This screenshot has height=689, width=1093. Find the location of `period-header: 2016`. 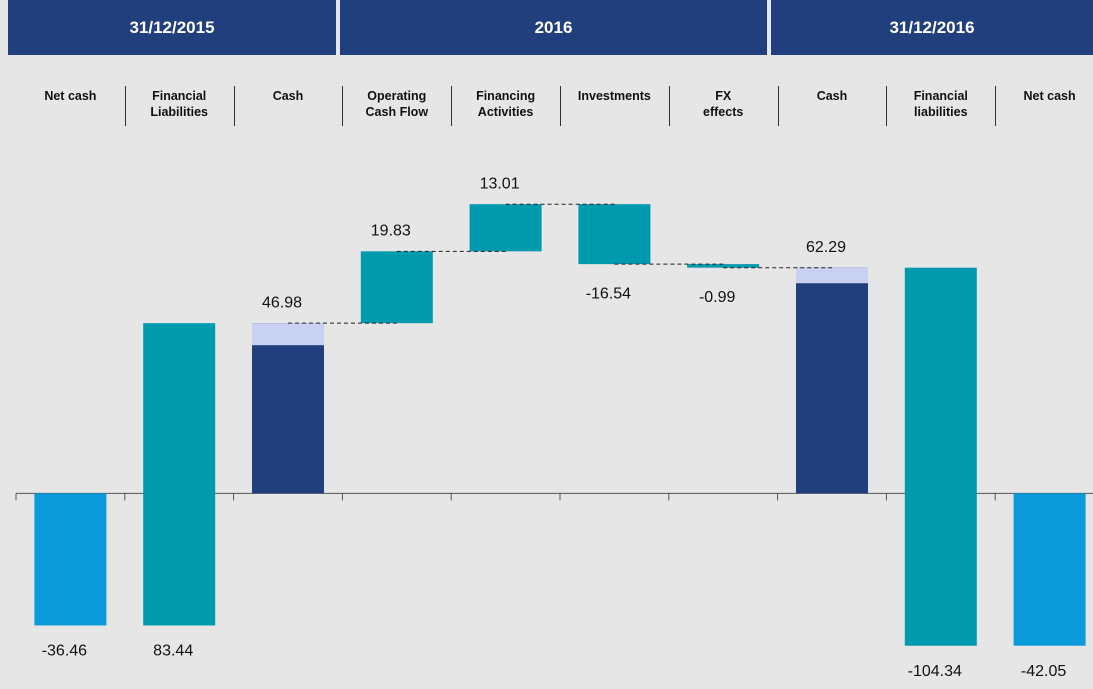

period-header: 2016 is located at coordinates (553, 27).